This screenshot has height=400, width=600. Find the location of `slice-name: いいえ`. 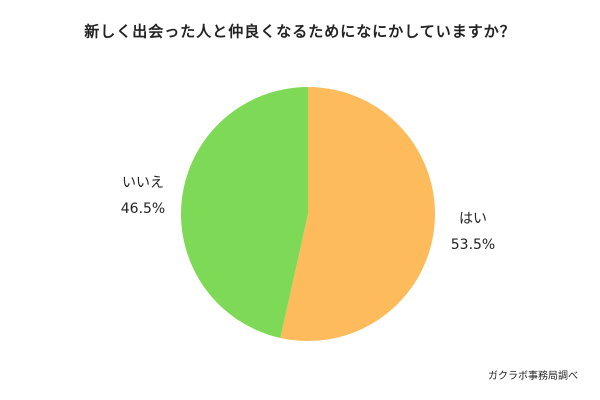

slice-name: いいえ is located at coordinates (143, 183).